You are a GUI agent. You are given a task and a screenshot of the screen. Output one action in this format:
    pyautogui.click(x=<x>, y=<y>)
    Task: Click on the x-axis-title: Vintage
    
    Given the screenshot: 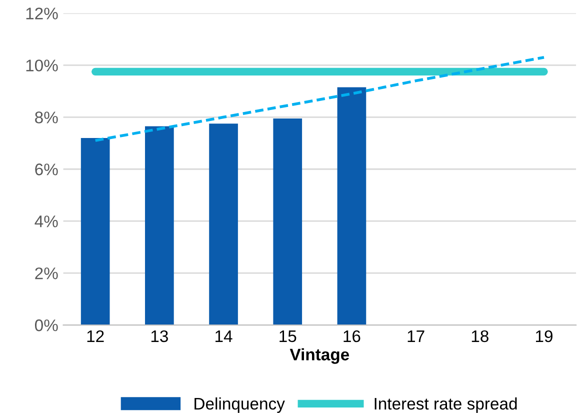 What is the action you would take?
    pyautogui.click(x=320, y=356)
    